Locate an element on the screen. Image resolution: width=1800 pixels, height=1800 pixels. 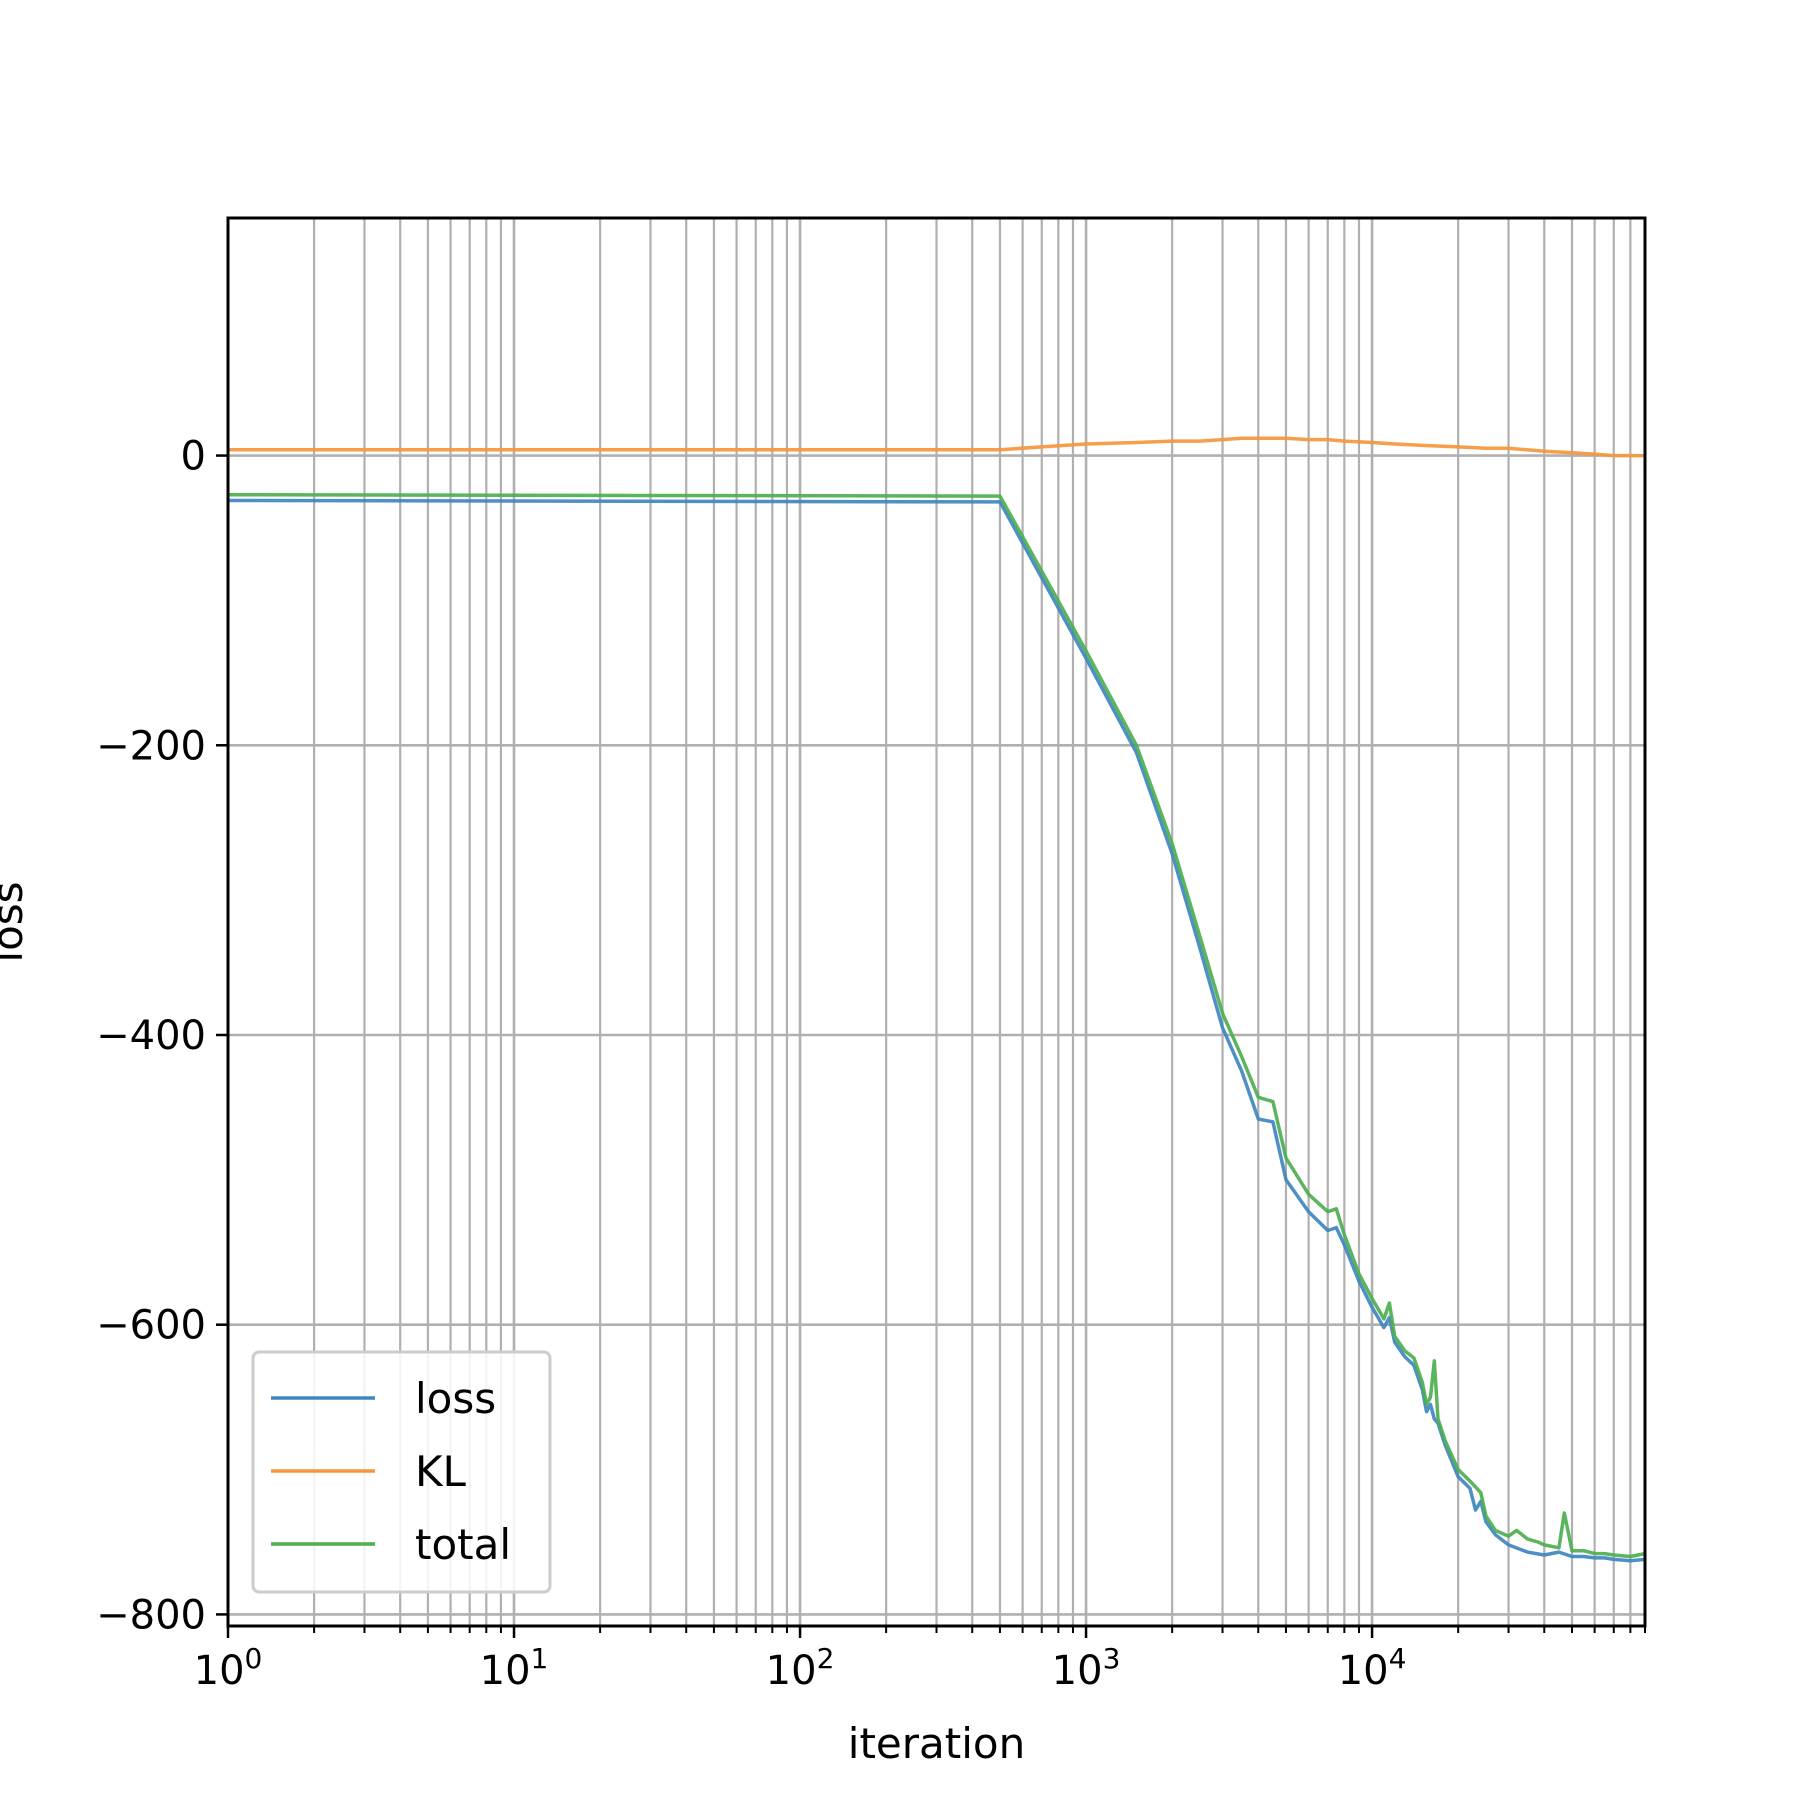
y-tick-label: −800 is located at coordinates (151, 1615).